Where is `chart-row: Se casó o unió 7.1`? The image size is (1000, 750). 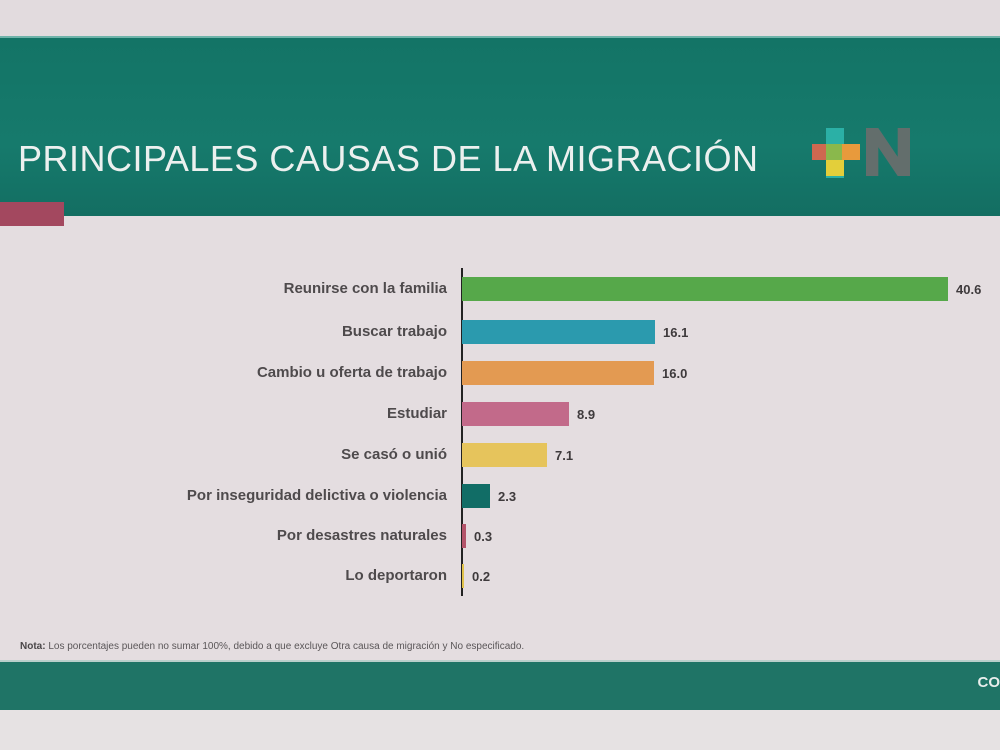 chart-row: Se casó o unió 7.1 is located at coordinates (500, 456).